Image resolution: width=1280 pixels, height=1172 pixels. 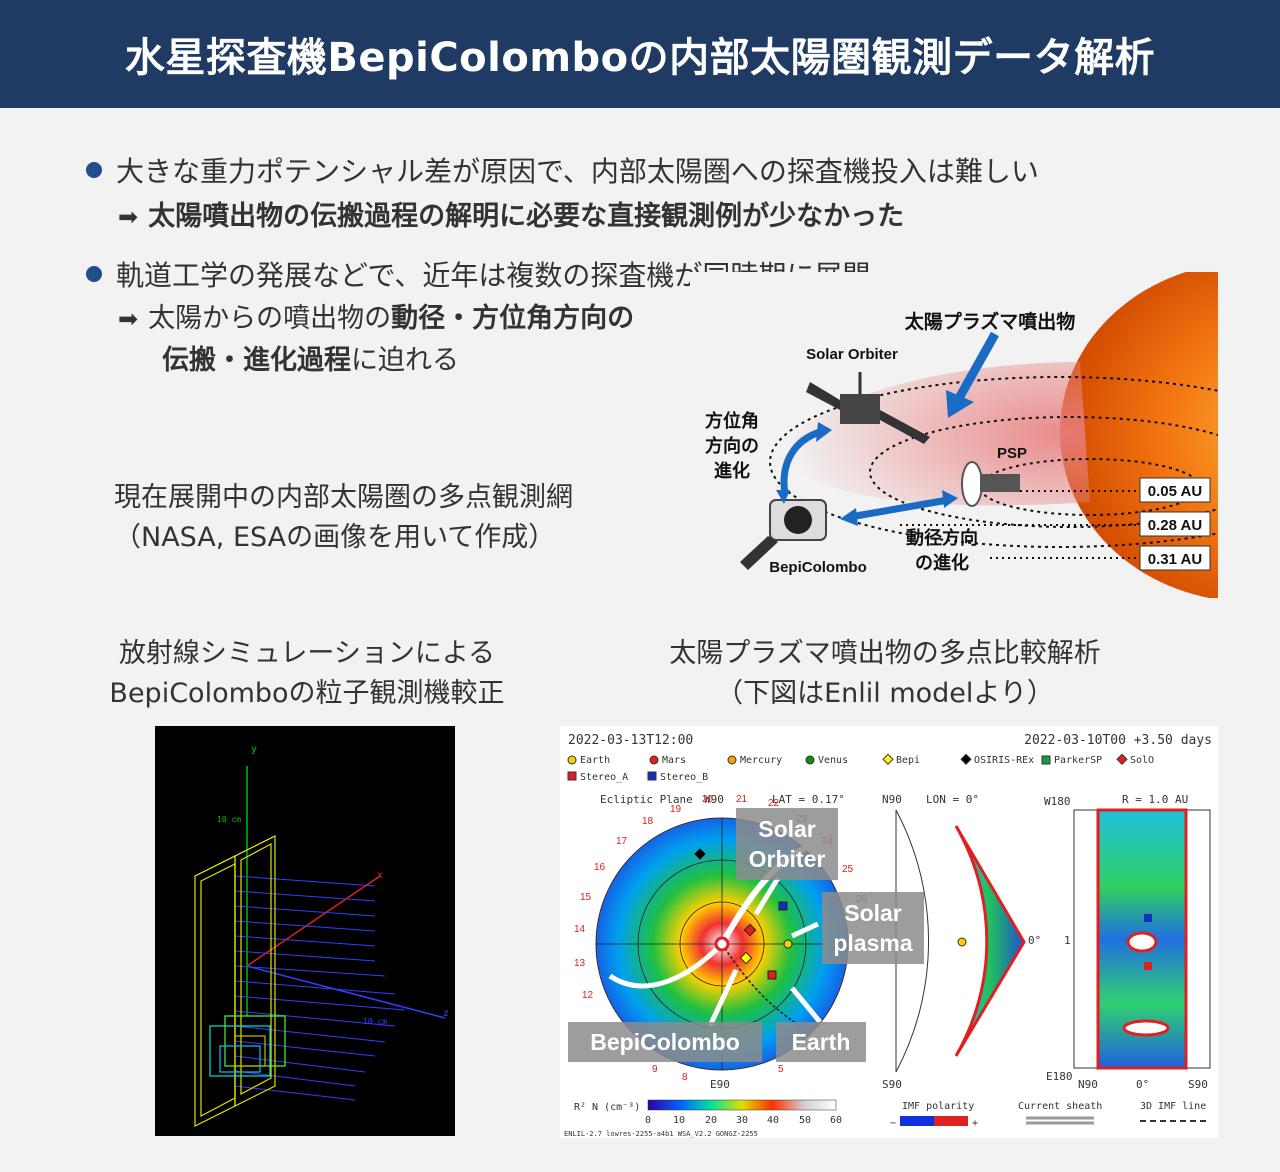 What do you see at coordinates (732, 421) in the screenshot?
I see `azimuth-label-1: 方位角` at bounding box center [732, 421].